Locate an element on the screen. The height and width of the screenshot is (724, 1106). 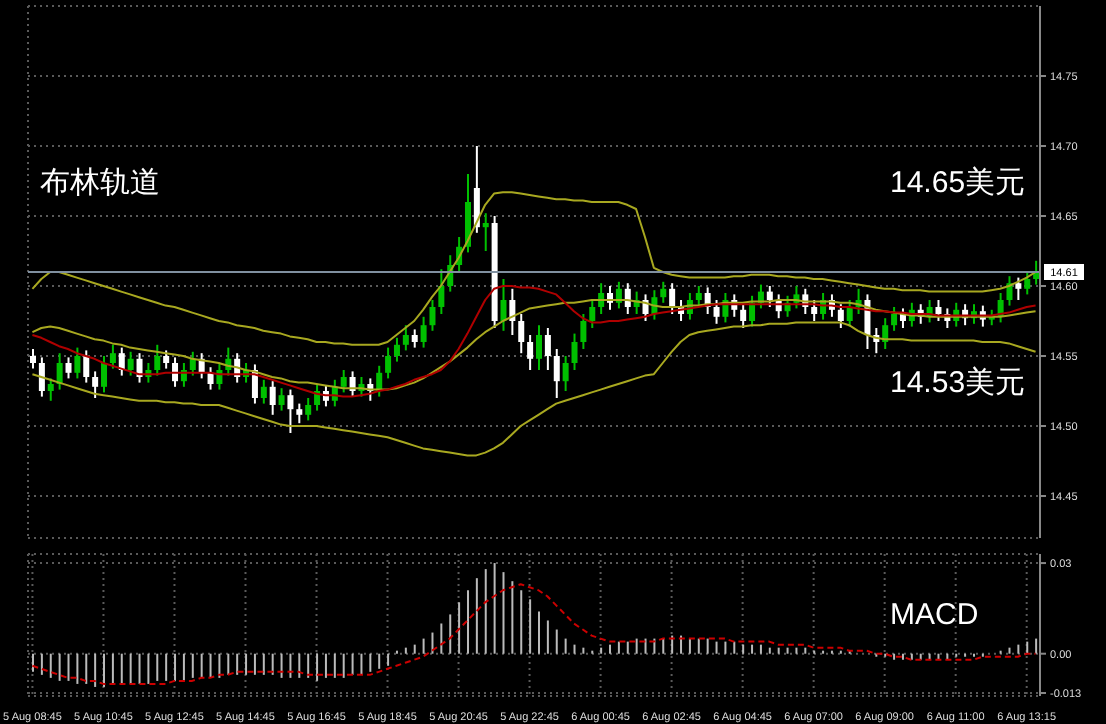
annotation: 14.53美元 is located at coordinates (958, 383).